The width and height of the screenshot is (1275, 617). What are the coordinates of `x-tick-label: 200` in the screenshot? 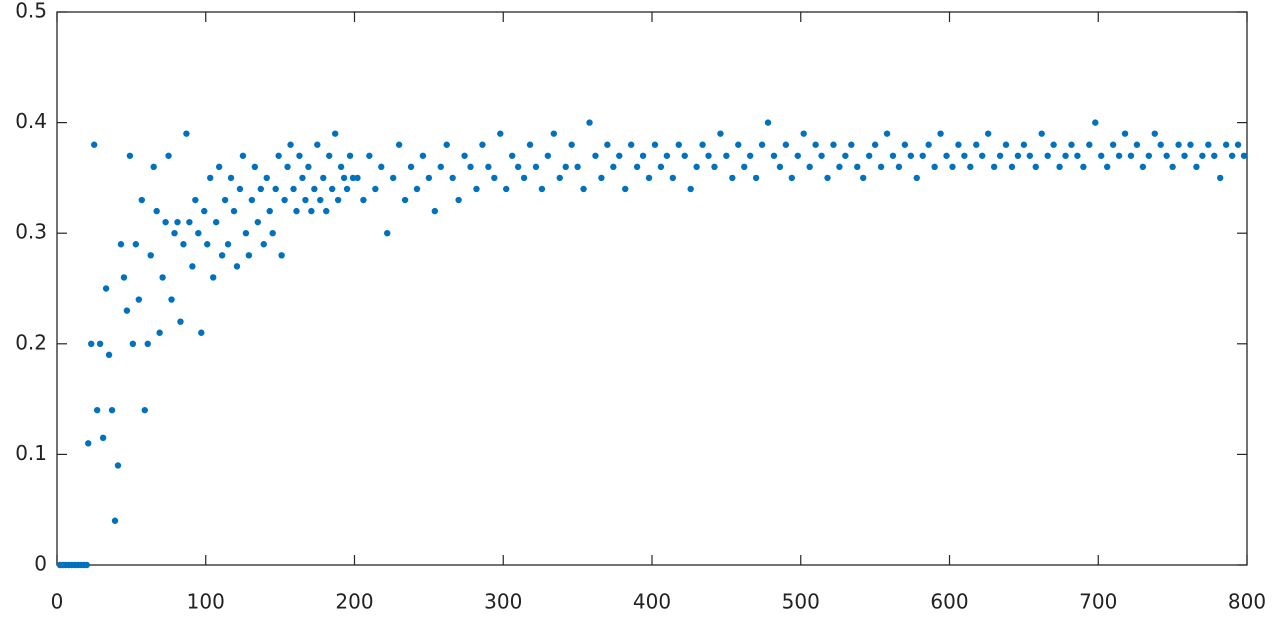 It's located at (354, 602).